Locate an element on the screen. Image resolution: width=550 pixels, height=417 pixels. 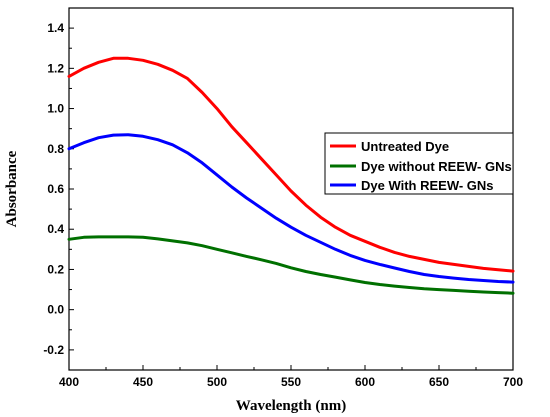
x-tick-label: 650 is located at coordinates (439, 382).